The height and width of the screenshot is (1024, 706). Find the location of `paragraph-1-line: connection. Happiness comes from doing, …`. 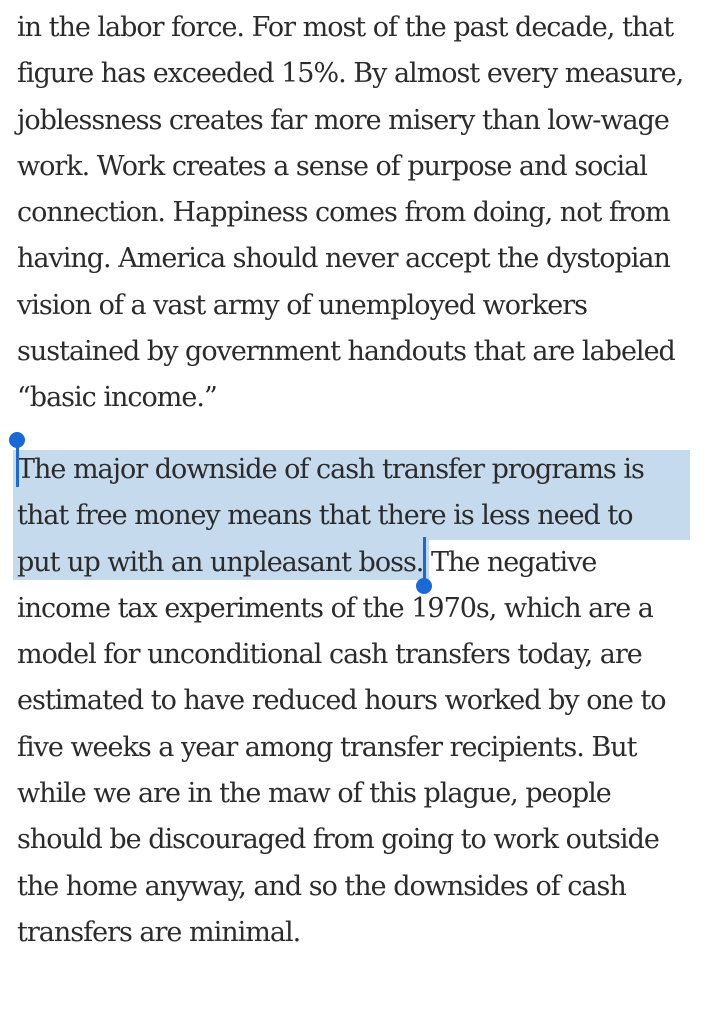

paragraph-1-line: connection. Happiness comes from doing, … is located at coordinates (344, 213).